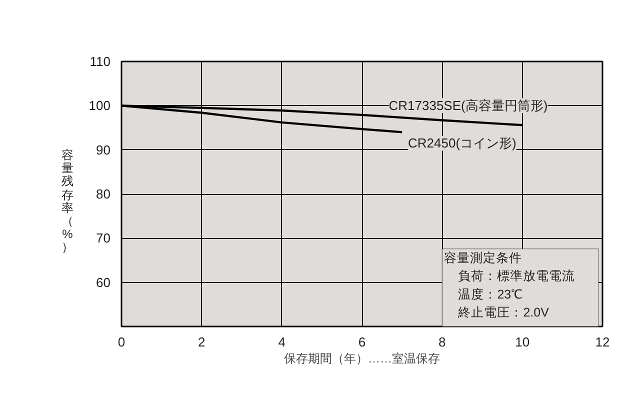 This screenshot has height=413, width=624. What do you see at coordinates (362, 342) in the screenshot?
I see `x-tick-label: 6` at bounding box center [362, 342].